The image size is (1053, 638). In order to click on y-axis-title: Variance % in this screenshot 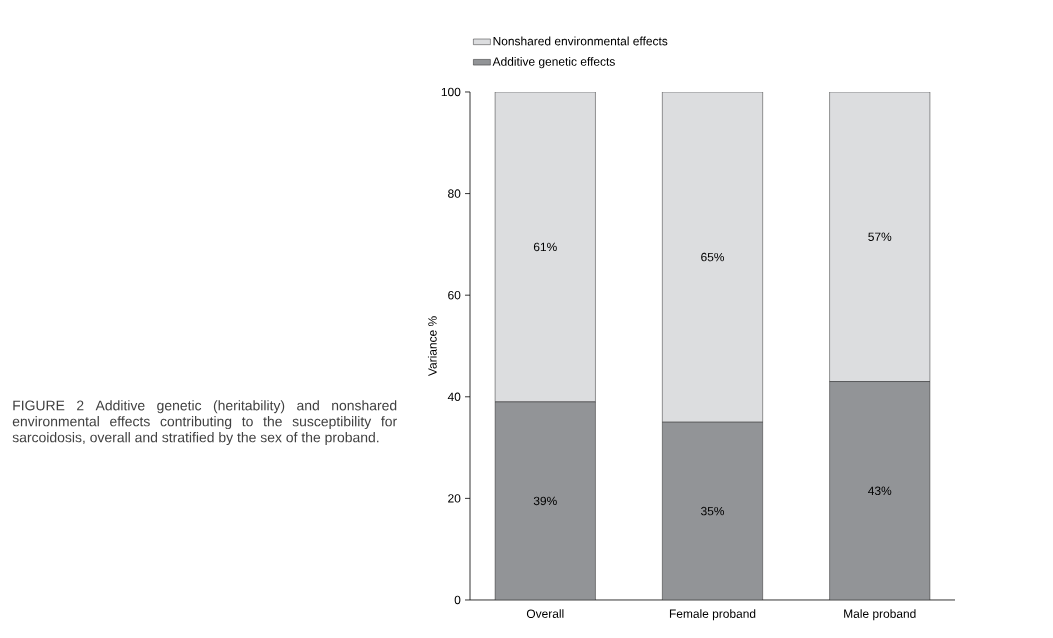, I will do `click(432, 346)`.